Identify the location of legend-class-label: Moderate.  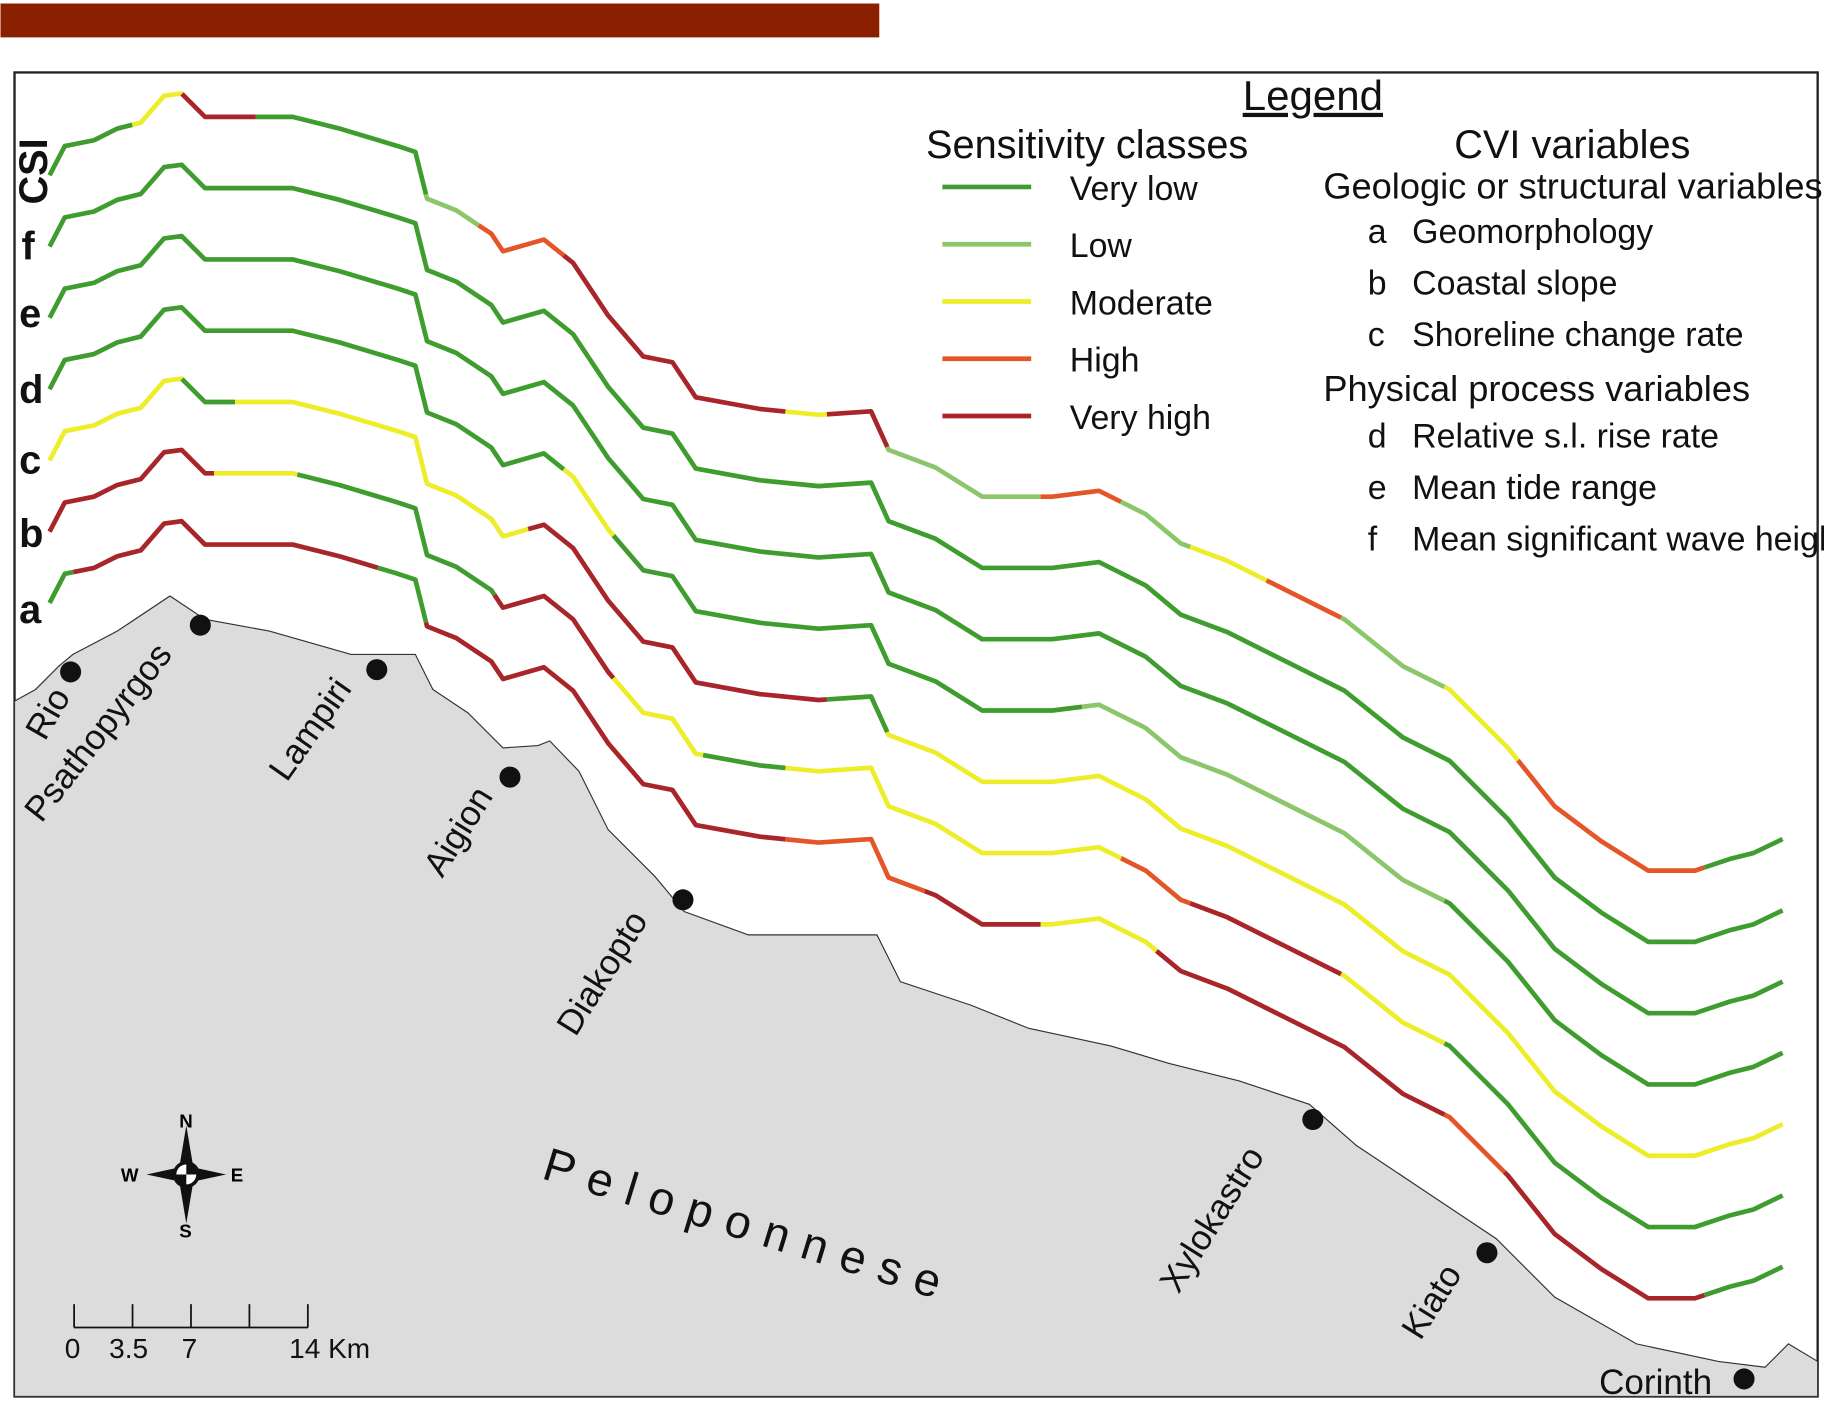
(1141, 303).